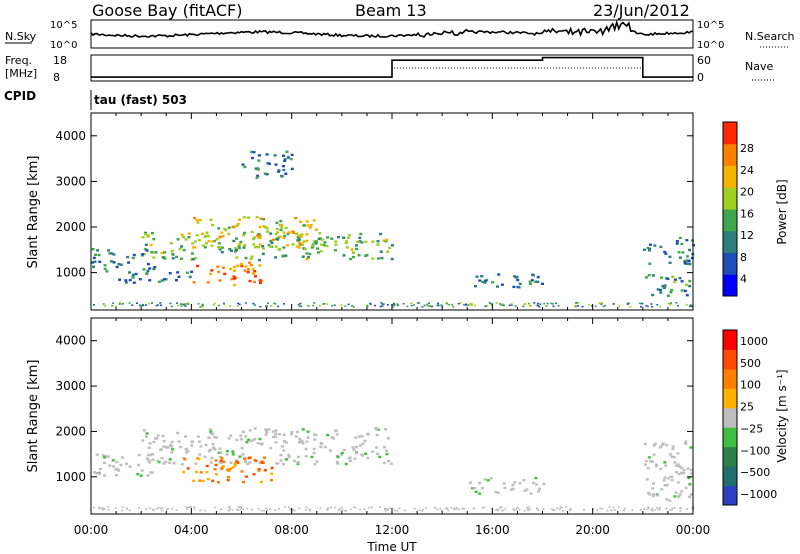 The height and width of the screenshot is (554, 800). I want to click on colorbar-tick-label: −100, so click(755, 450).